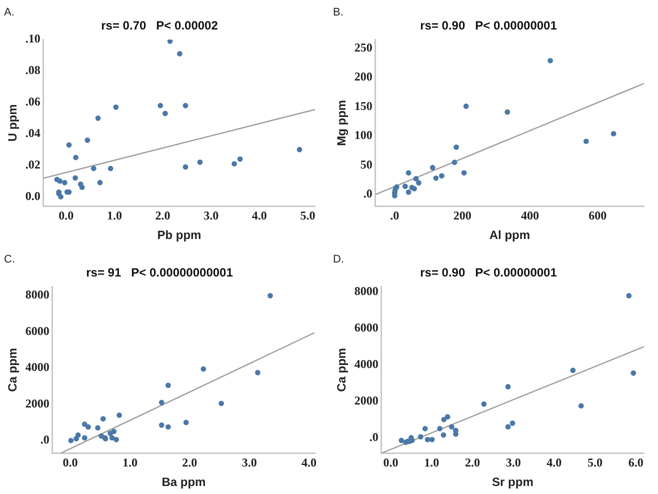 This screenshot has width=658, height=494. What do you see at coordinates (366, 164) in the screenshot?
I see `y-tick-label: 50` at bounding box center [366, 164].